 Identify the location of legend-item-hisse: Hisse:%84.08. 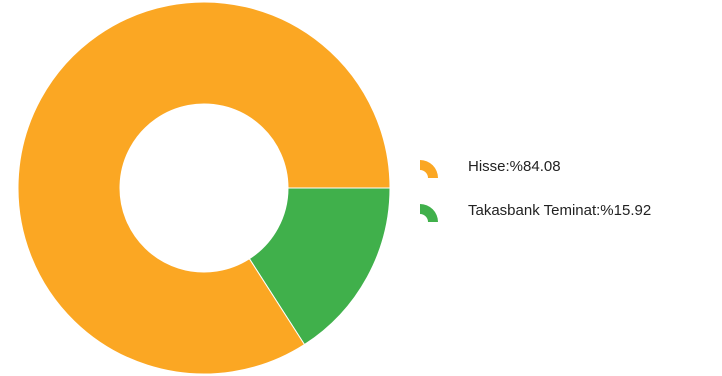
(490, 168).